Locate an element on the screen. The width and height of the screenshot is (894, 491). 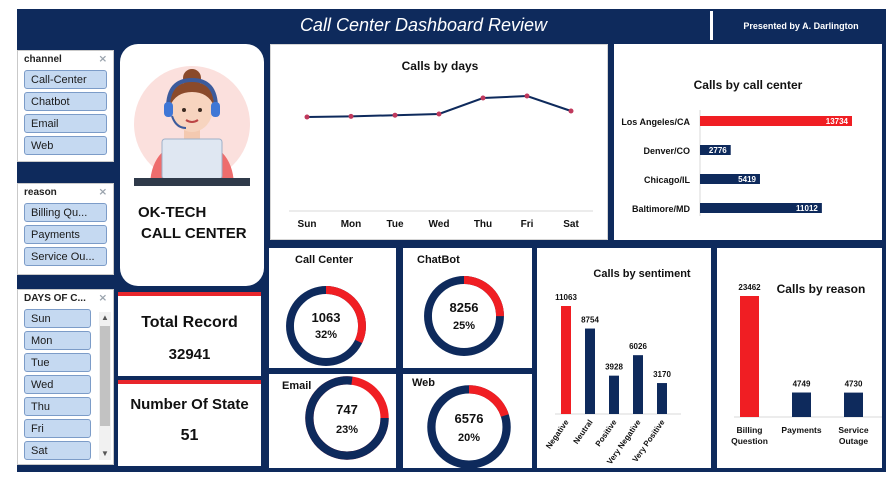
slicer-item-call-center: Call-Center is located at coordinates (65, 79).